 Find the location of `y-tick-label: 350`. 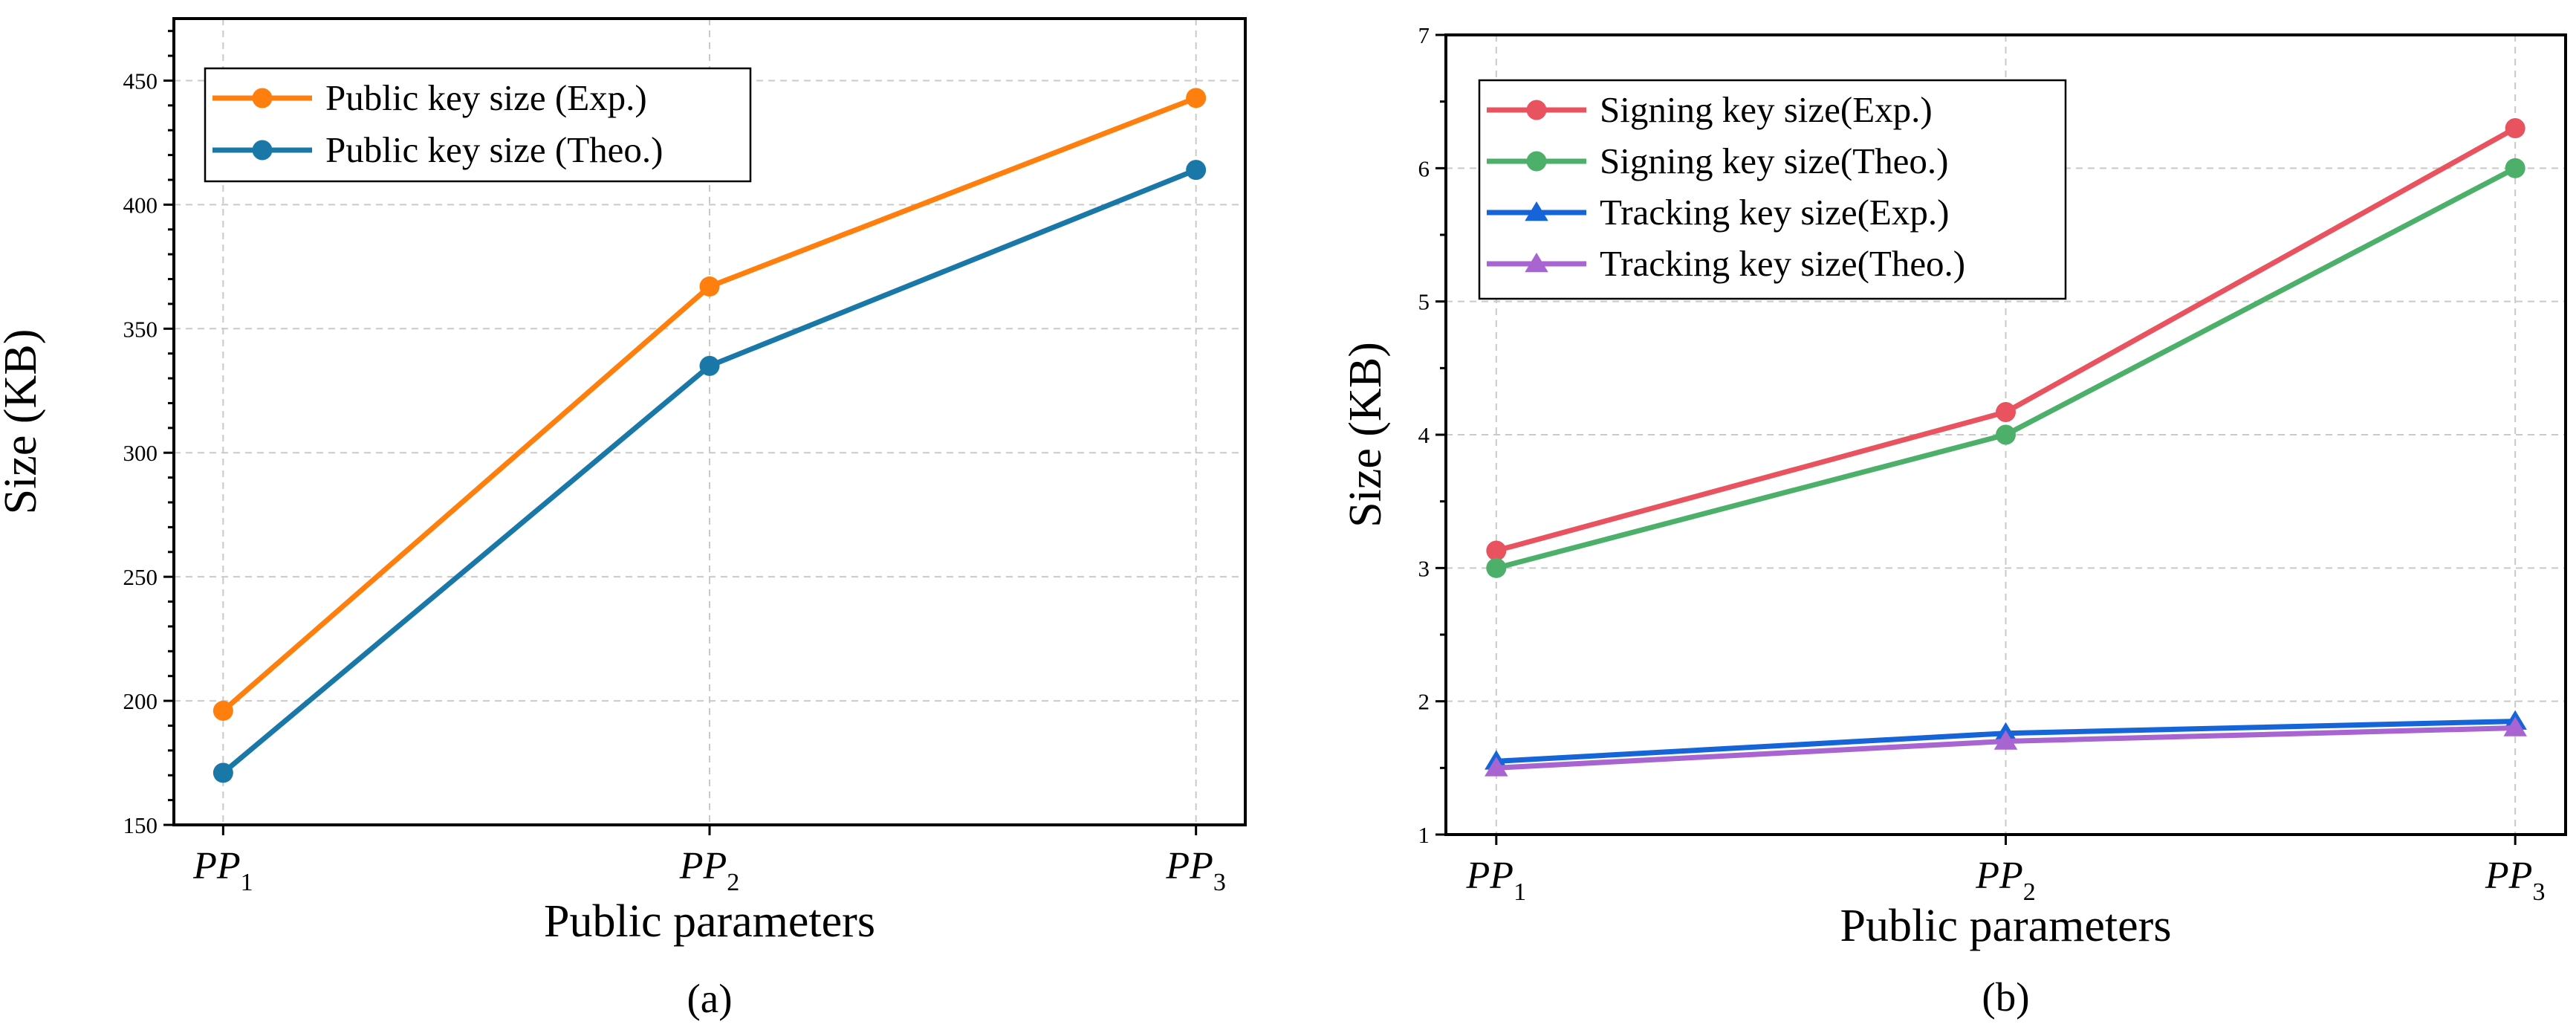

y-tick-label: 350 is located at coordinates (140, 329).